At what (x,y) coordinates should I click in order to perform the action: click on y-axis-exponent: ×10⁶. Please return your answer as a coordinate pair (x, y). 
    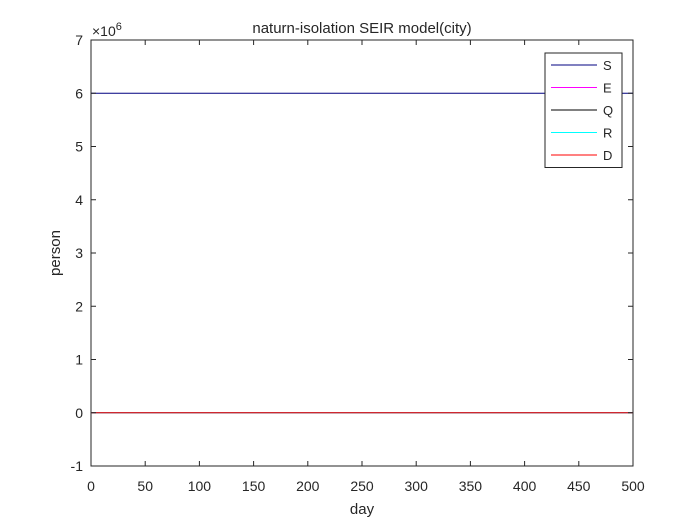
    Looking at the image, I should click on (107, 30).